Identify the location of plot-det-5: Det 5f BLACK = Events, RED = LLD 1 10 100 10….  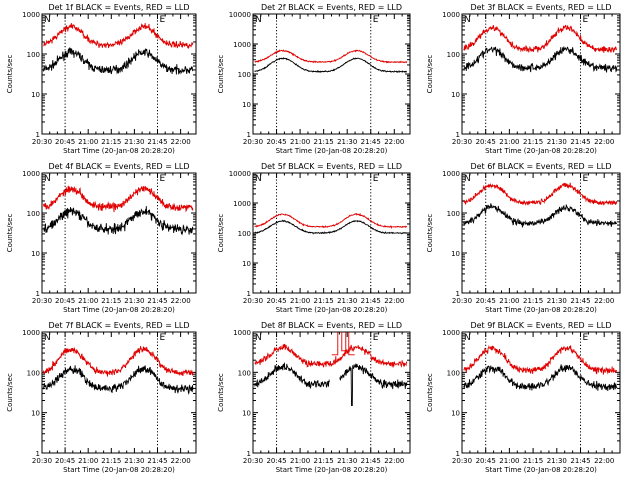
(314, 238).